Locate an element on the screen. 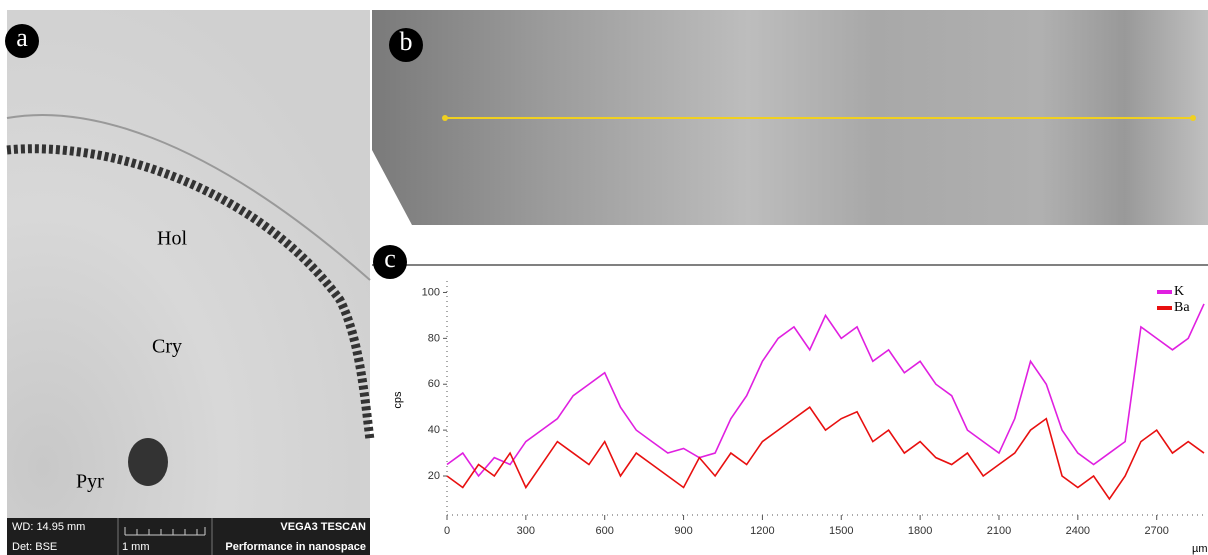 The width and height of the screenshot is (1208, 555). legend-label: K is located at coordinates (1179, 291).